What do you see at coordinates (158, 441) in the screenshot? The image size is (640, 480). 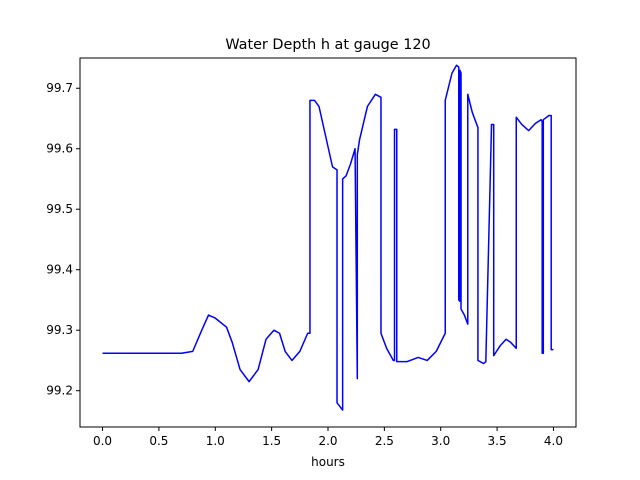 I see `x-tick-label: 0.5` at bounding box center [158, 441].